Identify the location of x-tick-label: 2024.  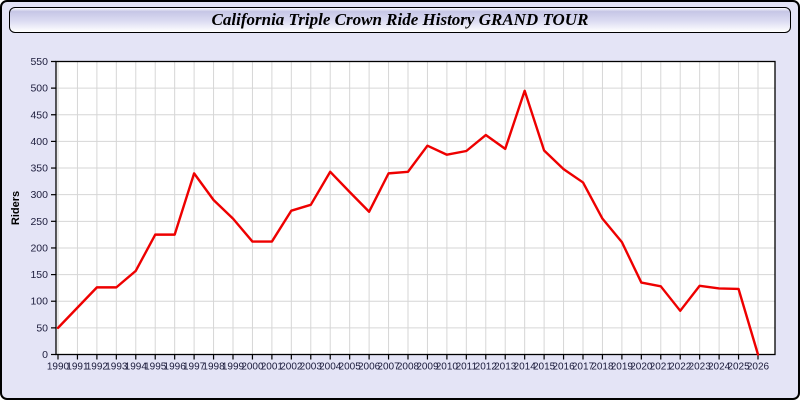
(719, 367).